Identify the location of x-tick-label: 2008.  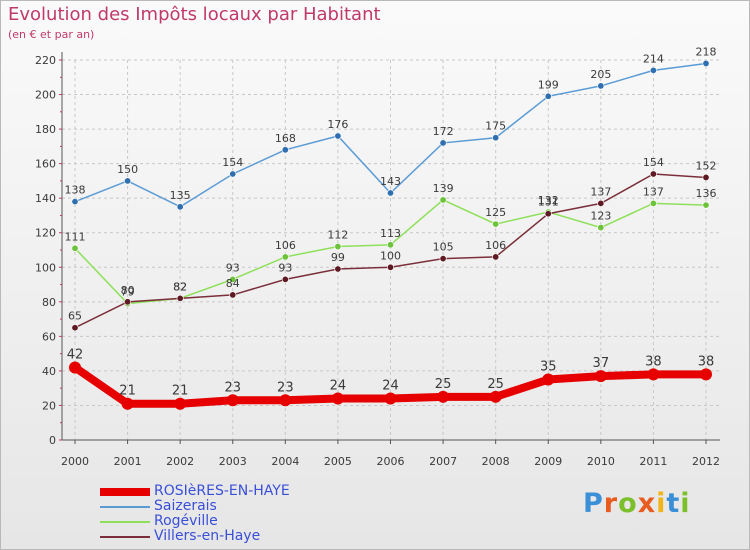
(496, 461).